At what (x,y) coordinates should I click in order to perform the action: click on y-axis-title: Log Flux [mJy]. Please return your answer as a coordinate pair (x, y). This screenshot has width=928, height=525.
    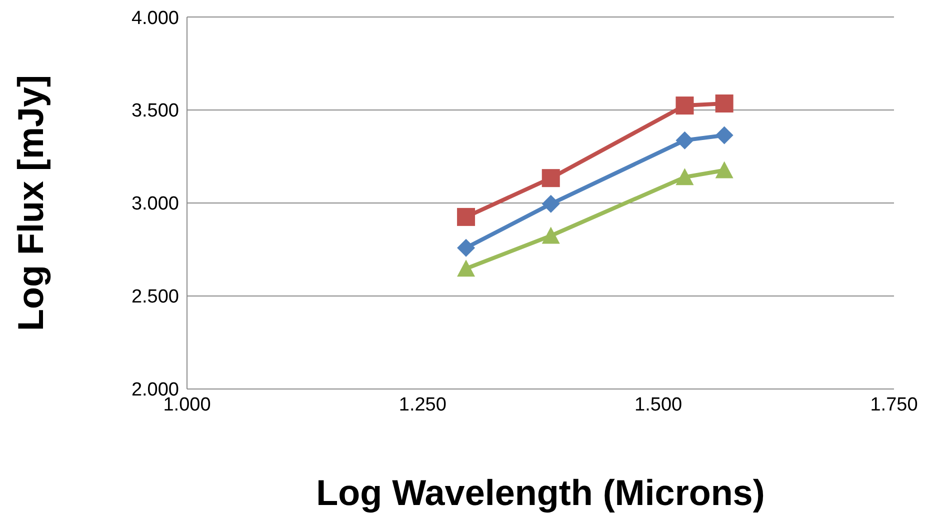
    Looking at the image, I should click on (30, 203).